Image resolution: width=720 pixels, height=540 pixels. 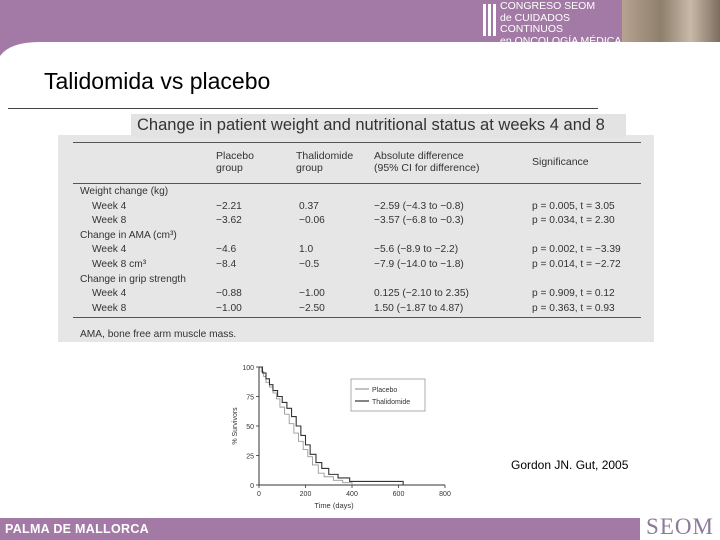 I want to click on cell-placebo: −4.6, so click(x=226, y=250).